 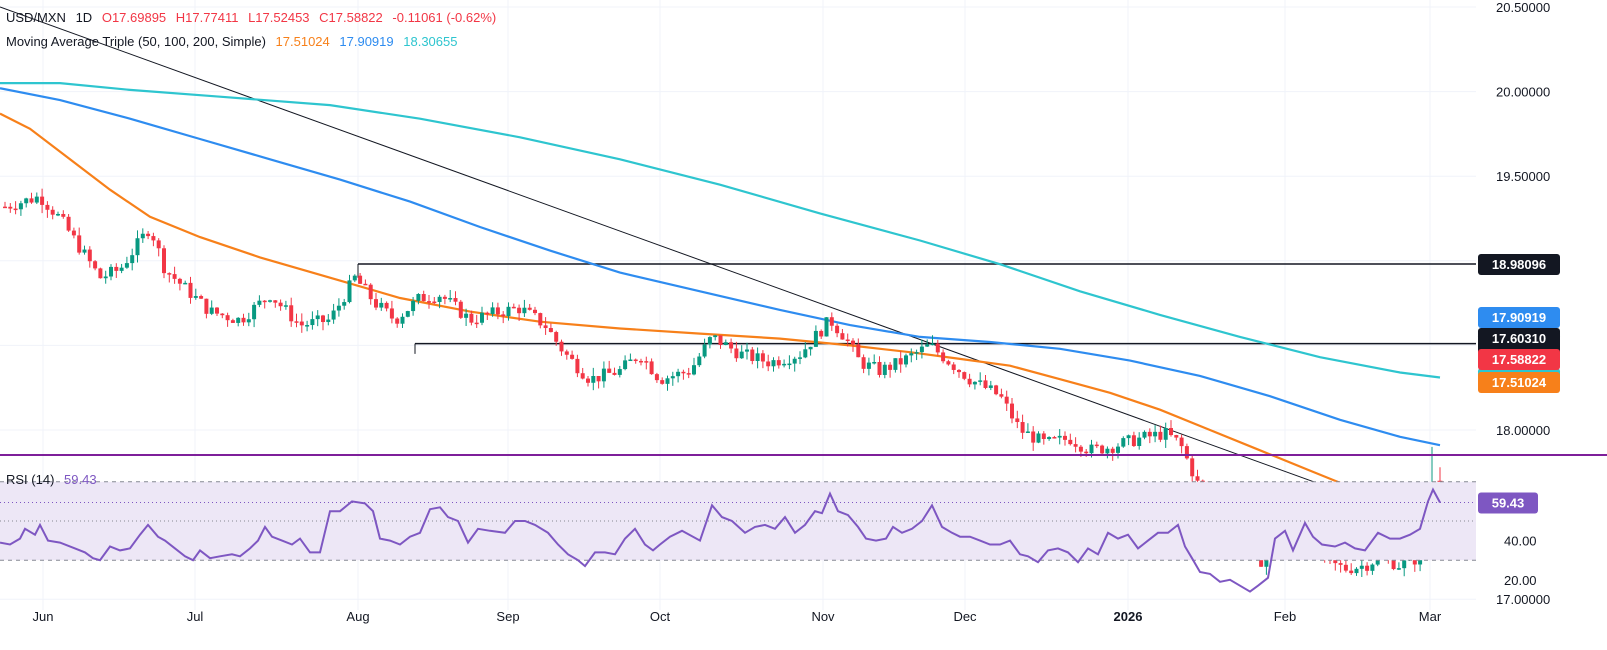 I want to click on rsi-title: RSI (14), so click(x=30, y=479).